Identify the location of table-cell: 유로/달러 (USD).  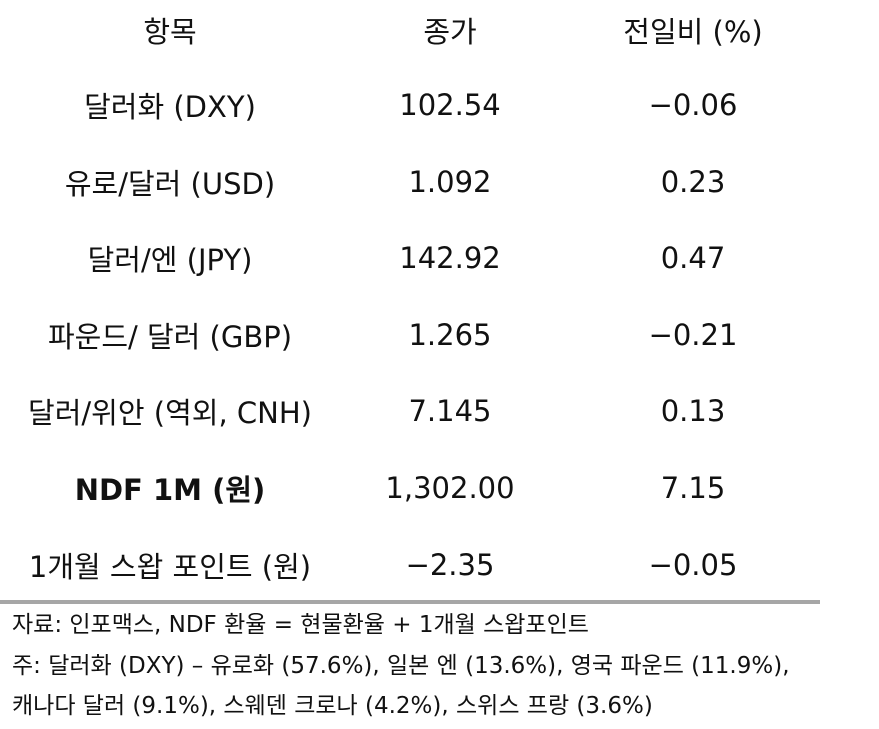
(170, 183).